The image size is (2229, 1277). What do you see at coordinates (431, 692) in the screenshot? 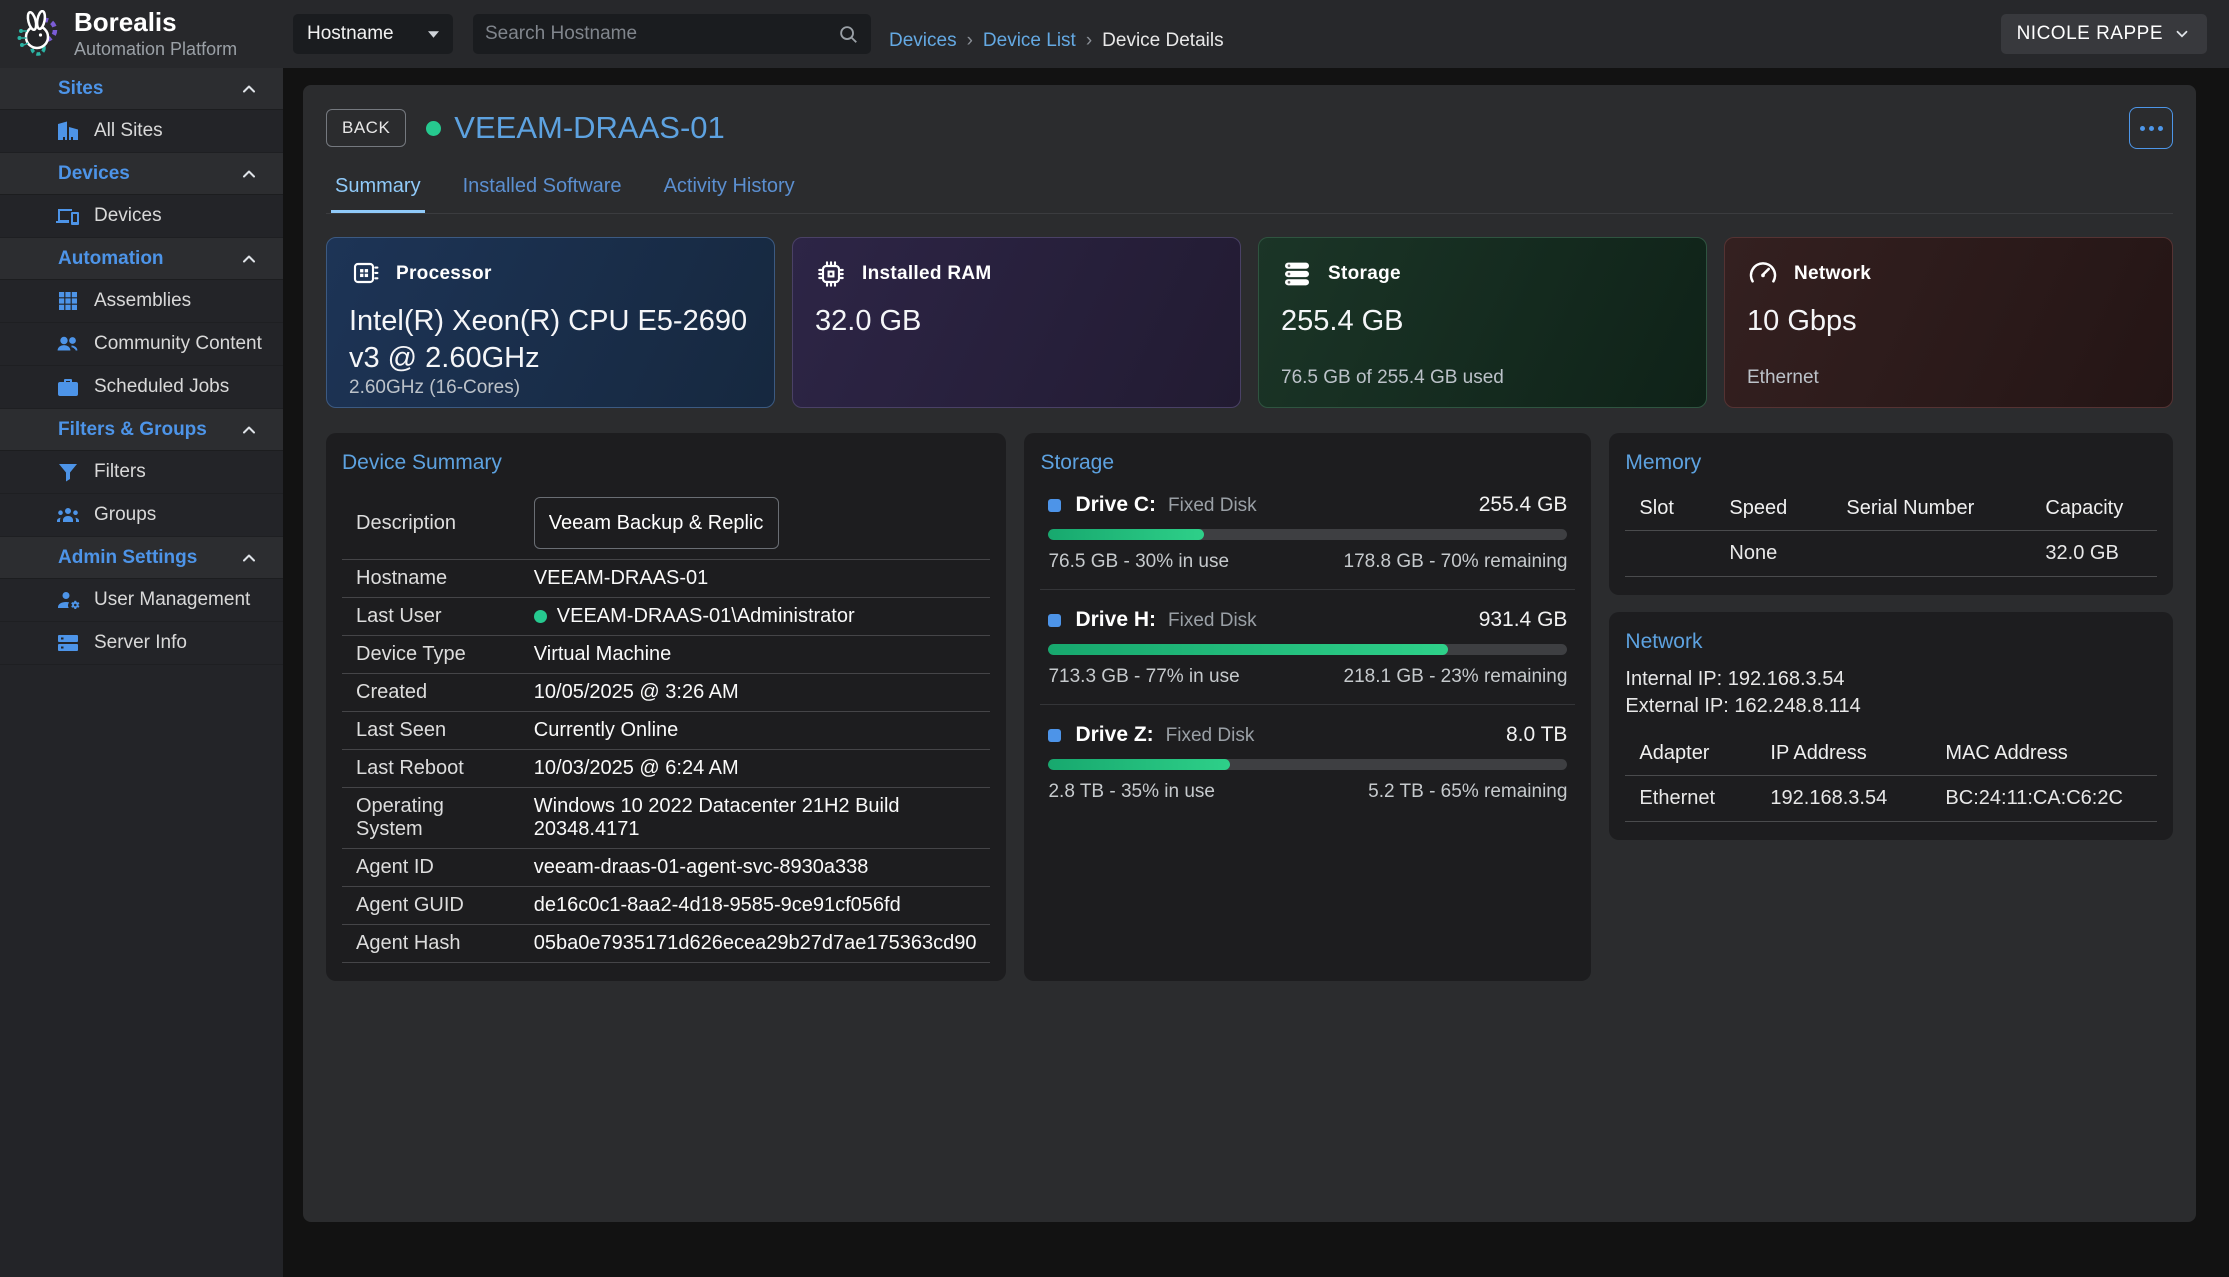
I see `summary-row-label: Created` at bounding box center [431, 692].